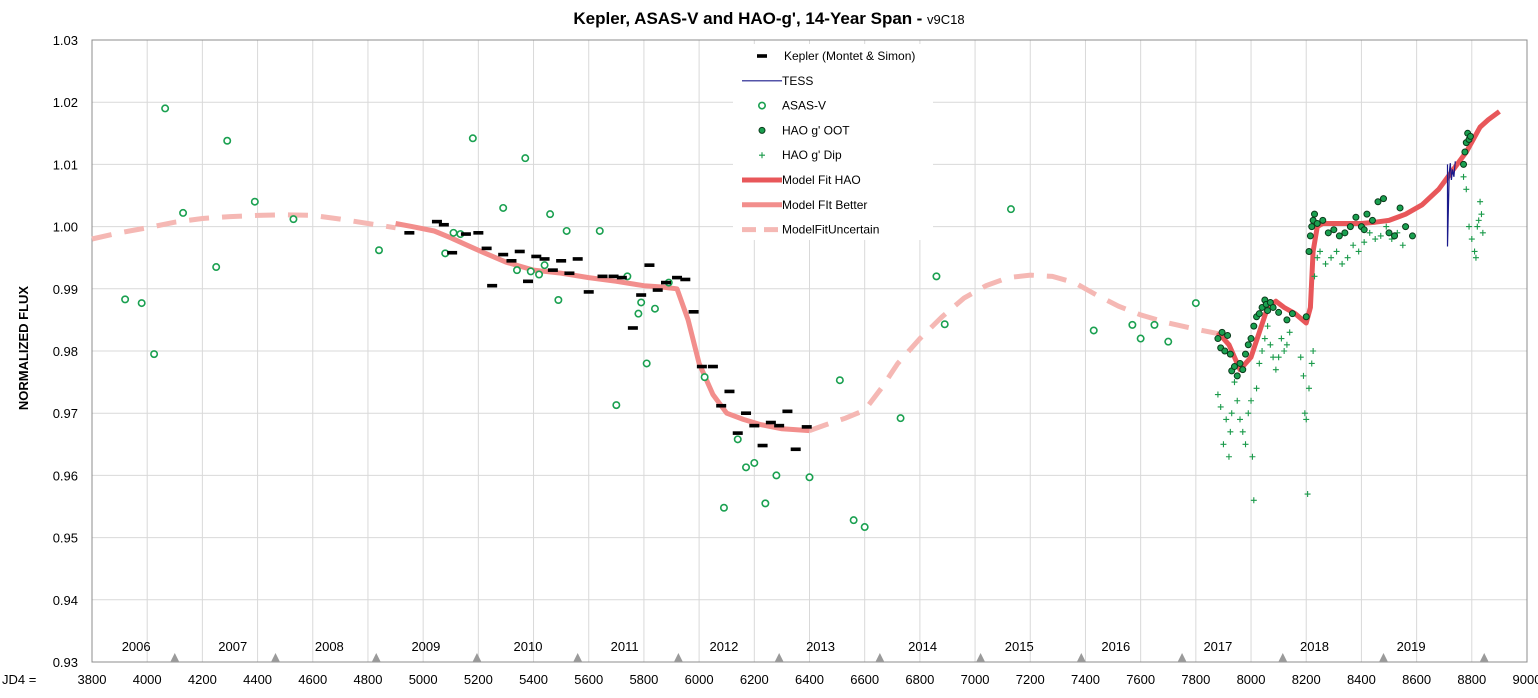 This screenshot has height=698, width=1538. Describe the element at coordinates (1115, 646) in the screenshot. I see `year-label: 2016` at that location.